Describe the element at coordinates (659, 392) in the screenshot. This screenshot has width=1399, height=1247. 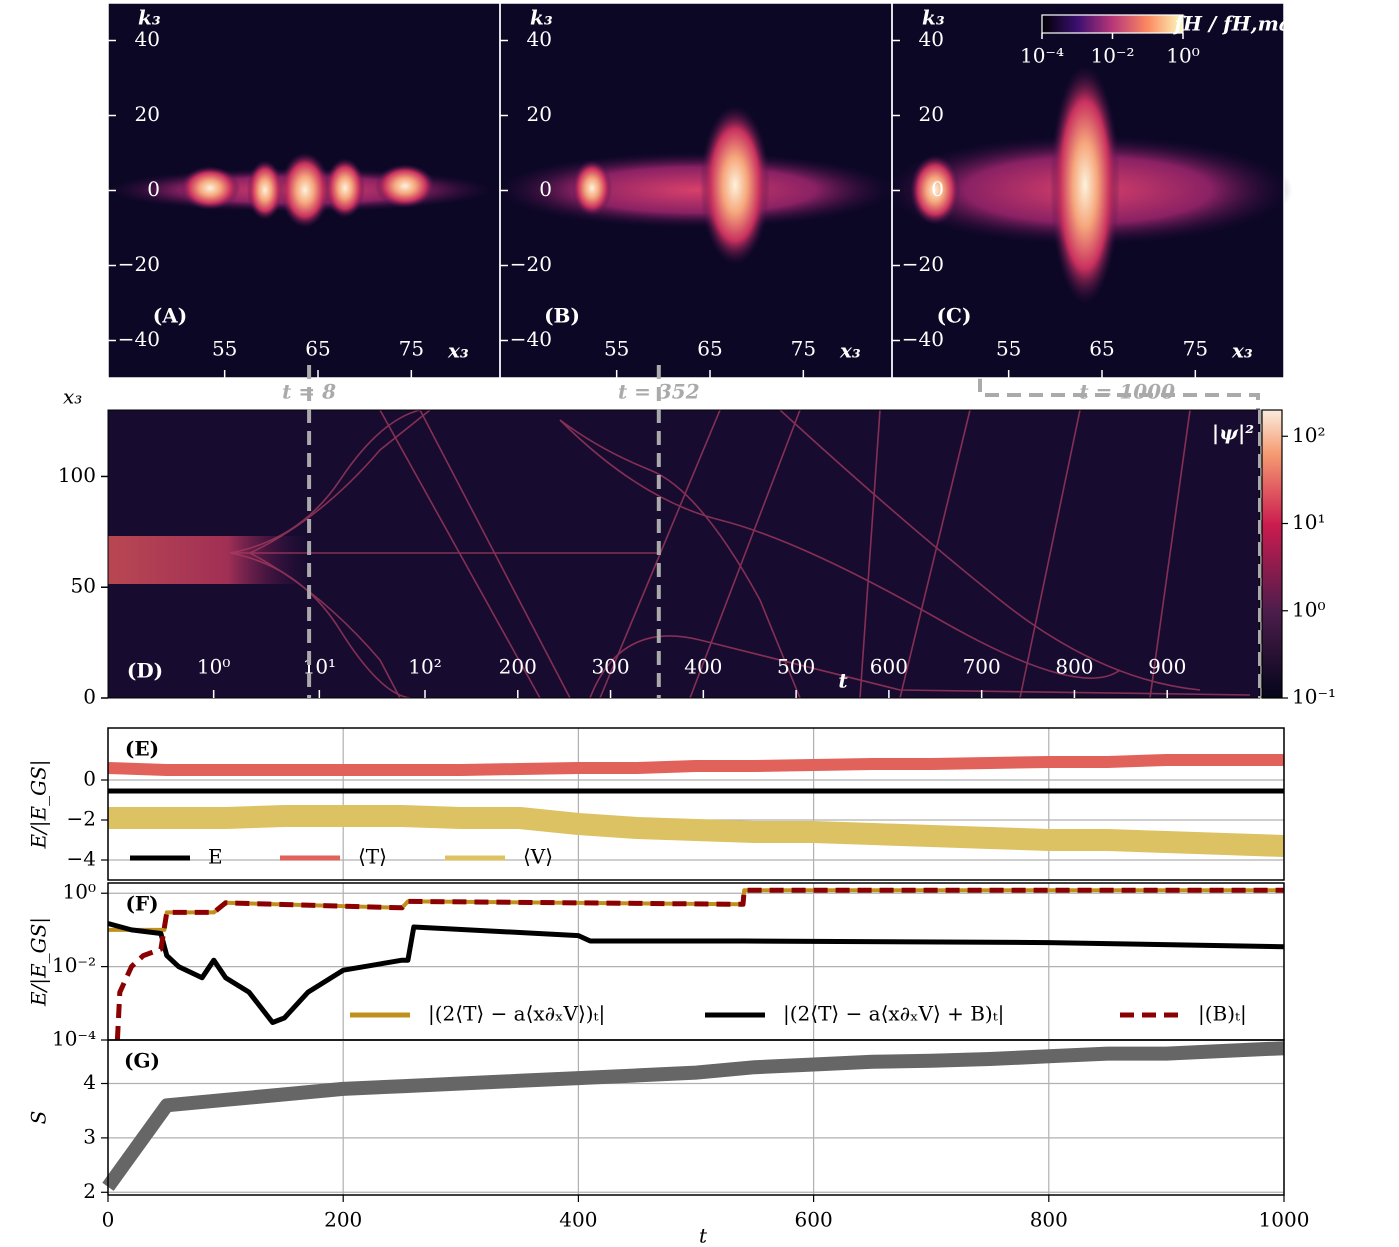
I see `time-marker-label: t = 352` at that location.